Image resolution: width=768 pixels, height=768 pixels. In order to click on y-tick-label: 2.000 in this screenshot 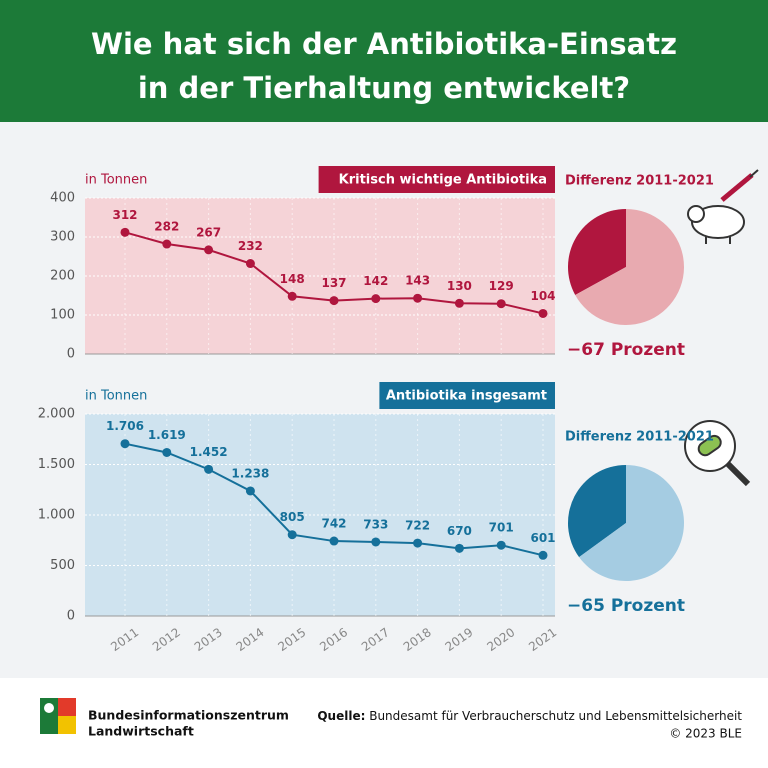, I will do `click(56, 414)`.